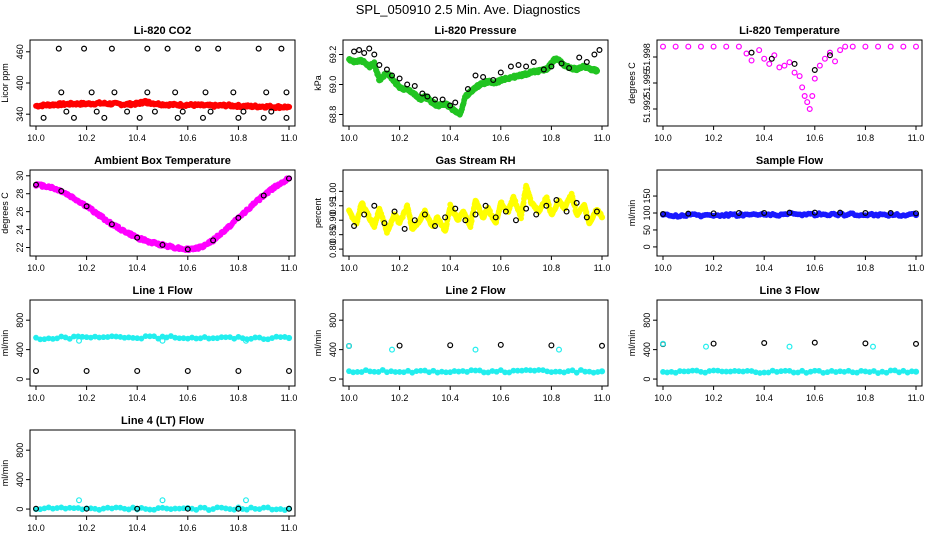 This screenshot has width=936, height=540. I want to click on series-line-1-dips, so click(162, 340).